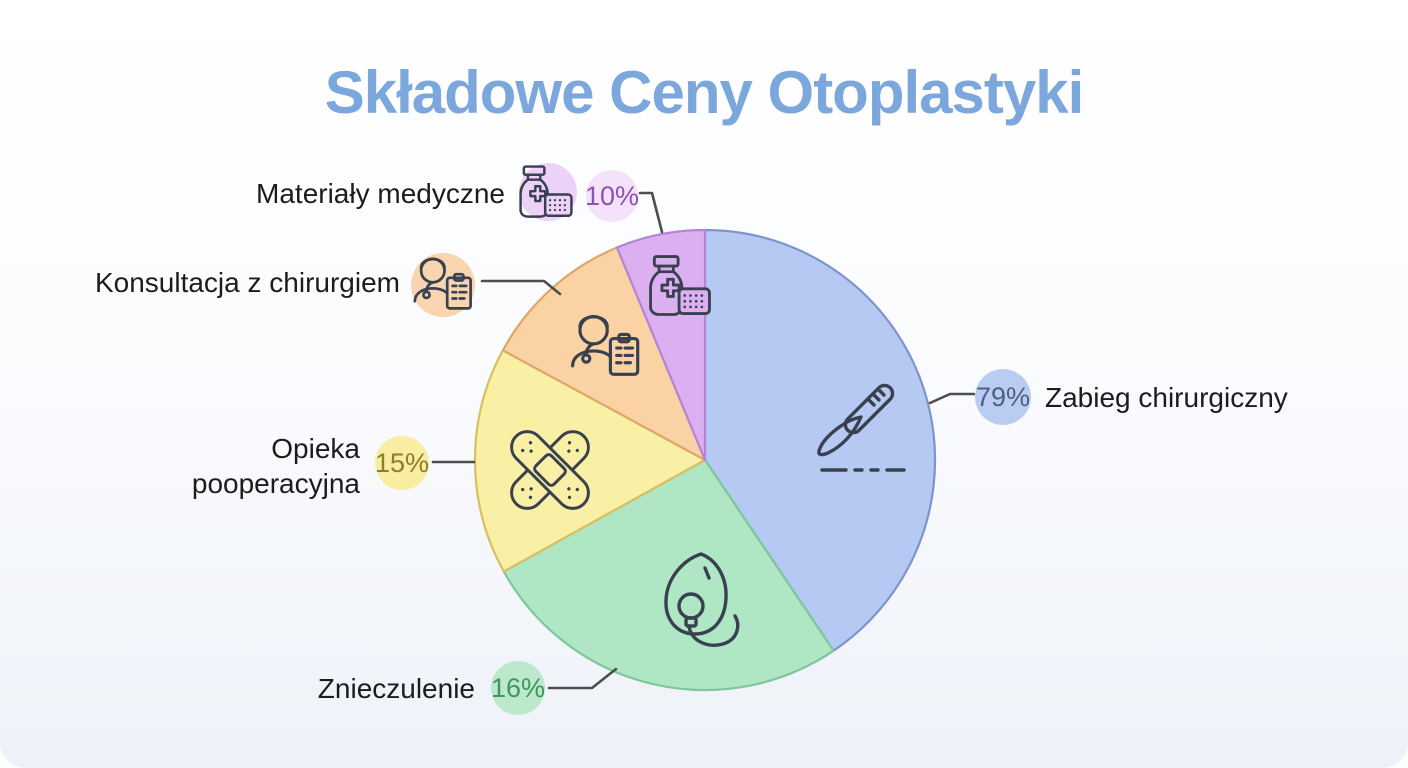 This screenshot has height=768, width=1408. Describe the element at coordinates (380, 193) in the screenshot. I see `label-materialy-medyczne: Materiały medyczne` at that location.